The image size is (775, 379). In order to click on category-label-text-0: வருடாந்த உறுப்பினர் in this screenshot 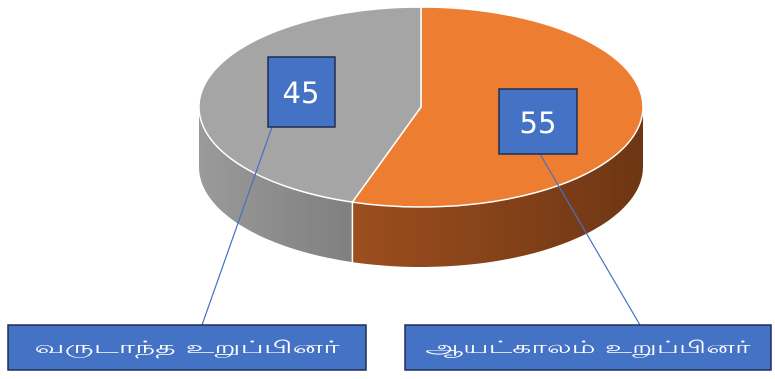, I will do `click(187, 348)`.